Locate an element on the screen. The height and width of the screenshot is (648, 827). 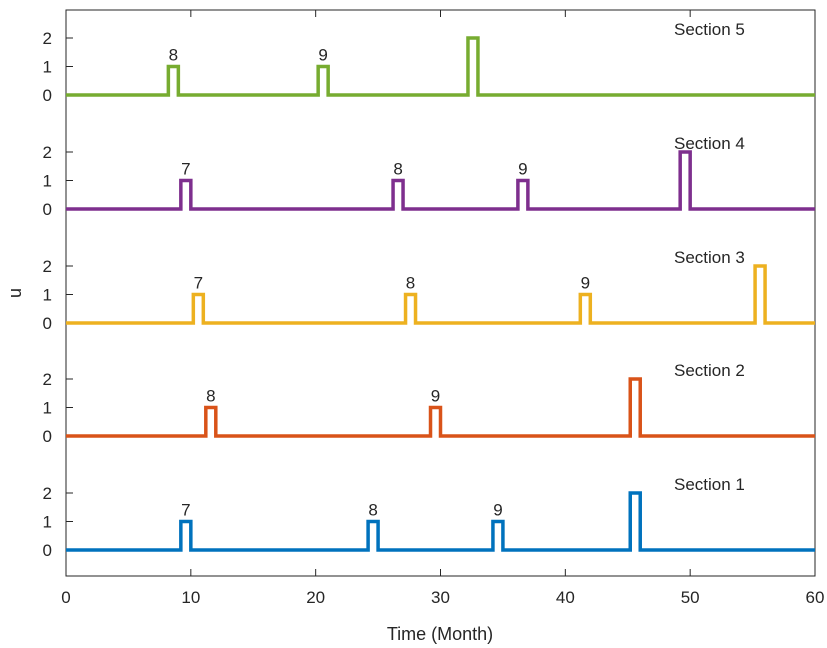
series-2: 8 9 Section 2 is located at coordinates (440, 399).